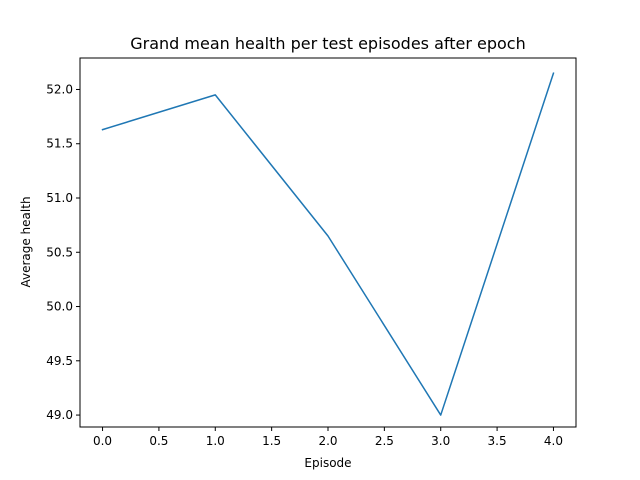 The width and height of the screenshot is (640, 480). Describe the element at coordinates (26, 241) in the screenshot. I see `y-axis-label: Average health` at that location.